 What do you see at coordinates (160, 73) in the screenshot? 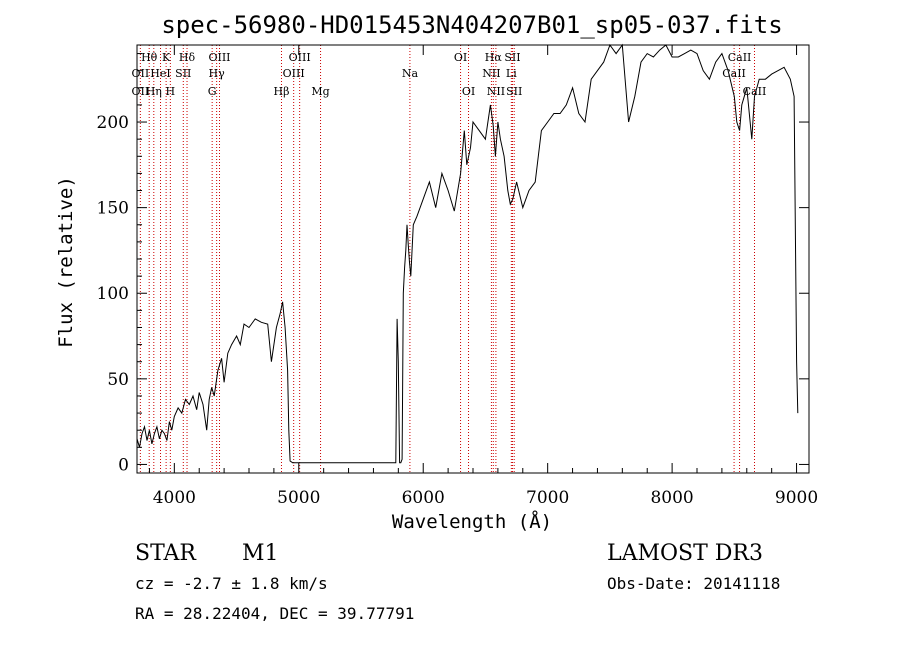
I see `spectral-line-label: HeI` at bounding box center [160, 73].